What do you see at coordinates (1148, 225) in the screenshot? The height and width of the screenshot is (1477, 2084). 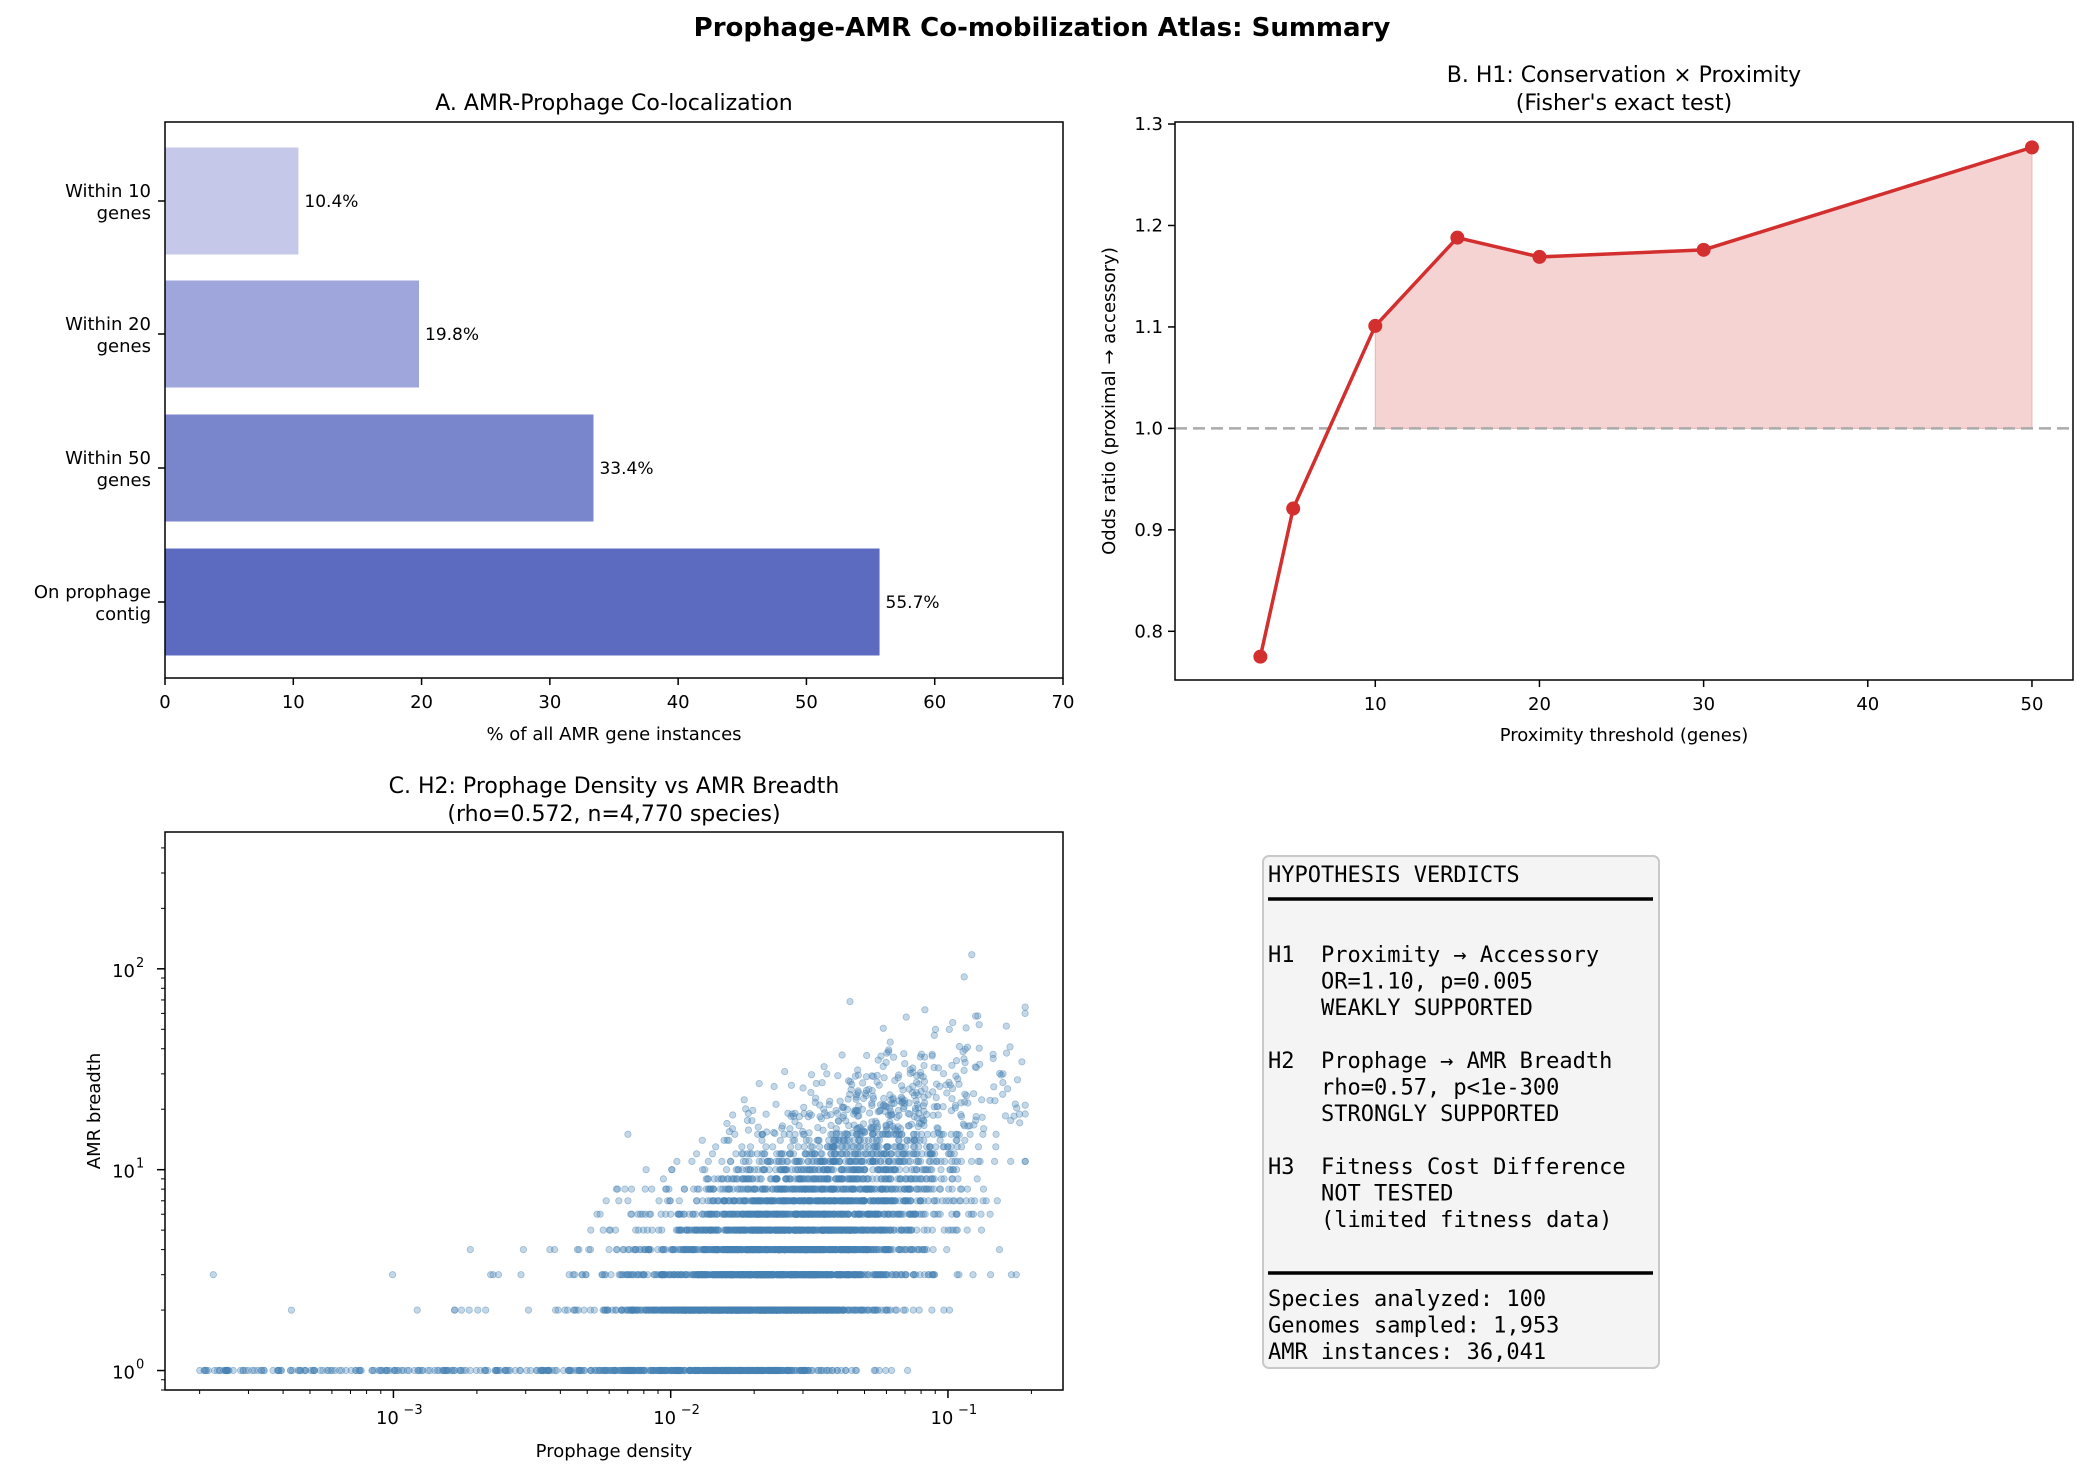 I see `y-tick-label: 1.2` at bounding box center [1148, 225].